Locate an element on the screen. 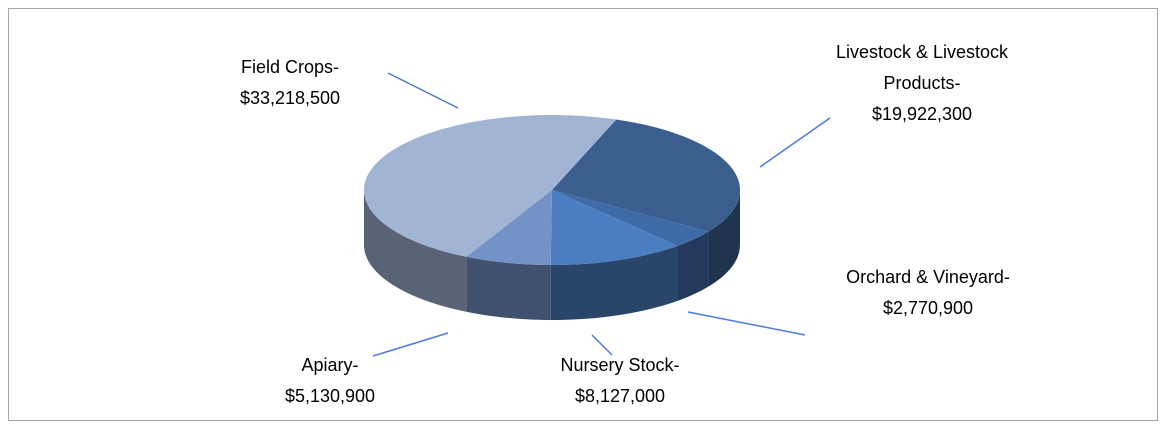 The width and height of the screenshot is (1166, 432). data-label: Orchard & Vineyard- $2,770,900 is located at coordinates (928, 293).